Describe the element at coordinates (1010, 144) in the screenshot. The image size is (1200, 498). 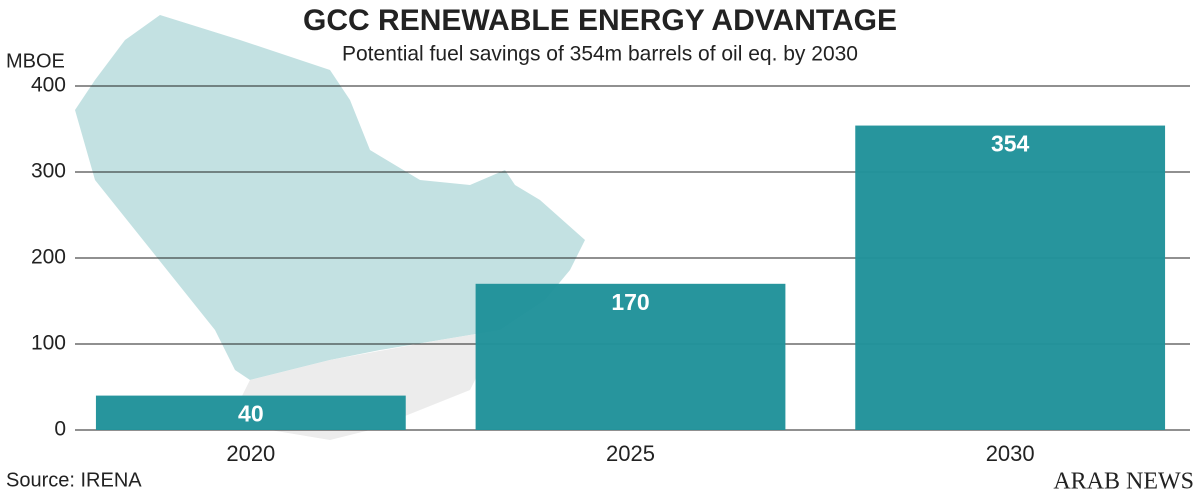
I see `value-label: 354` at that location.